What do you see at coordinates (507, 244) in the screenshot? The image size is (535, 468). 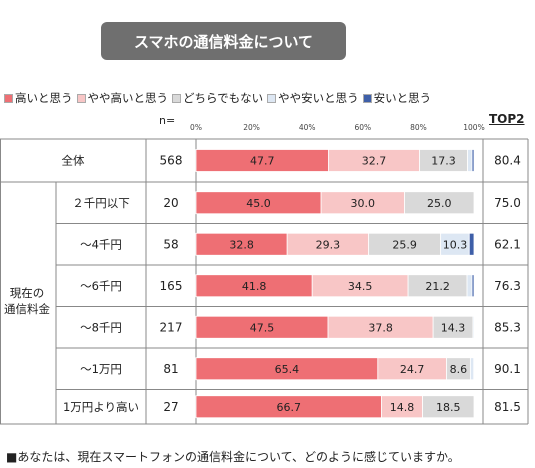 I see `top2-value: 62.1` at bounding box center [507, 244].